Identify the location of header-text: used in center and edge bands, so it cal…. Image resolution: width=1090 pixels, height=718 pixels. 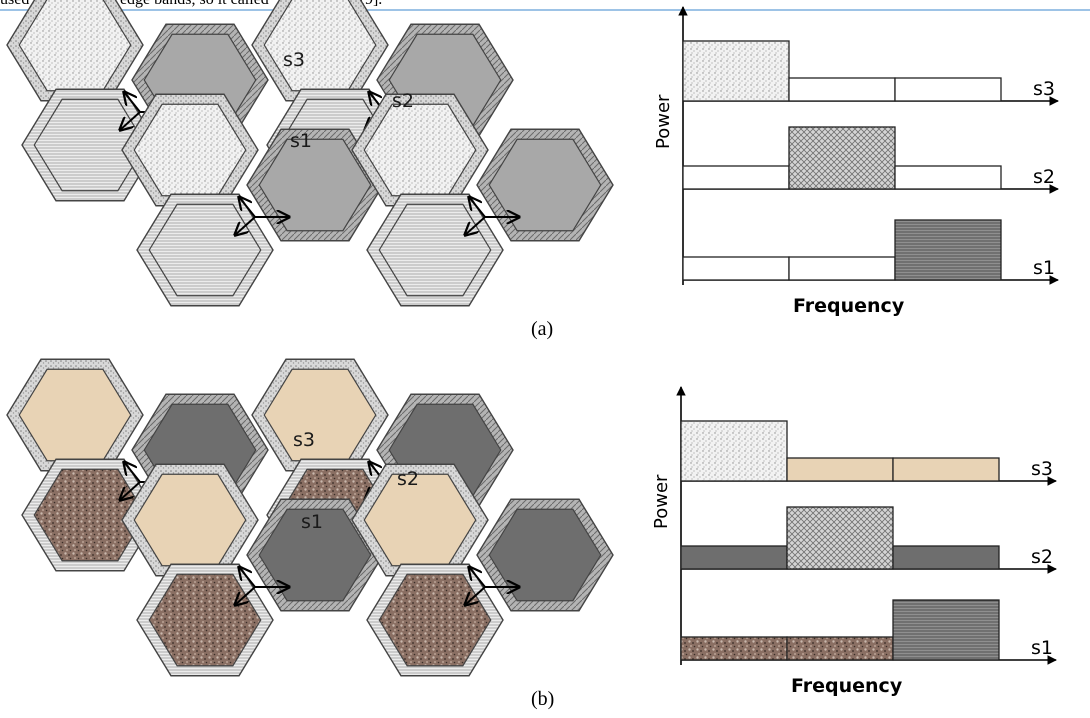
(191, 4).